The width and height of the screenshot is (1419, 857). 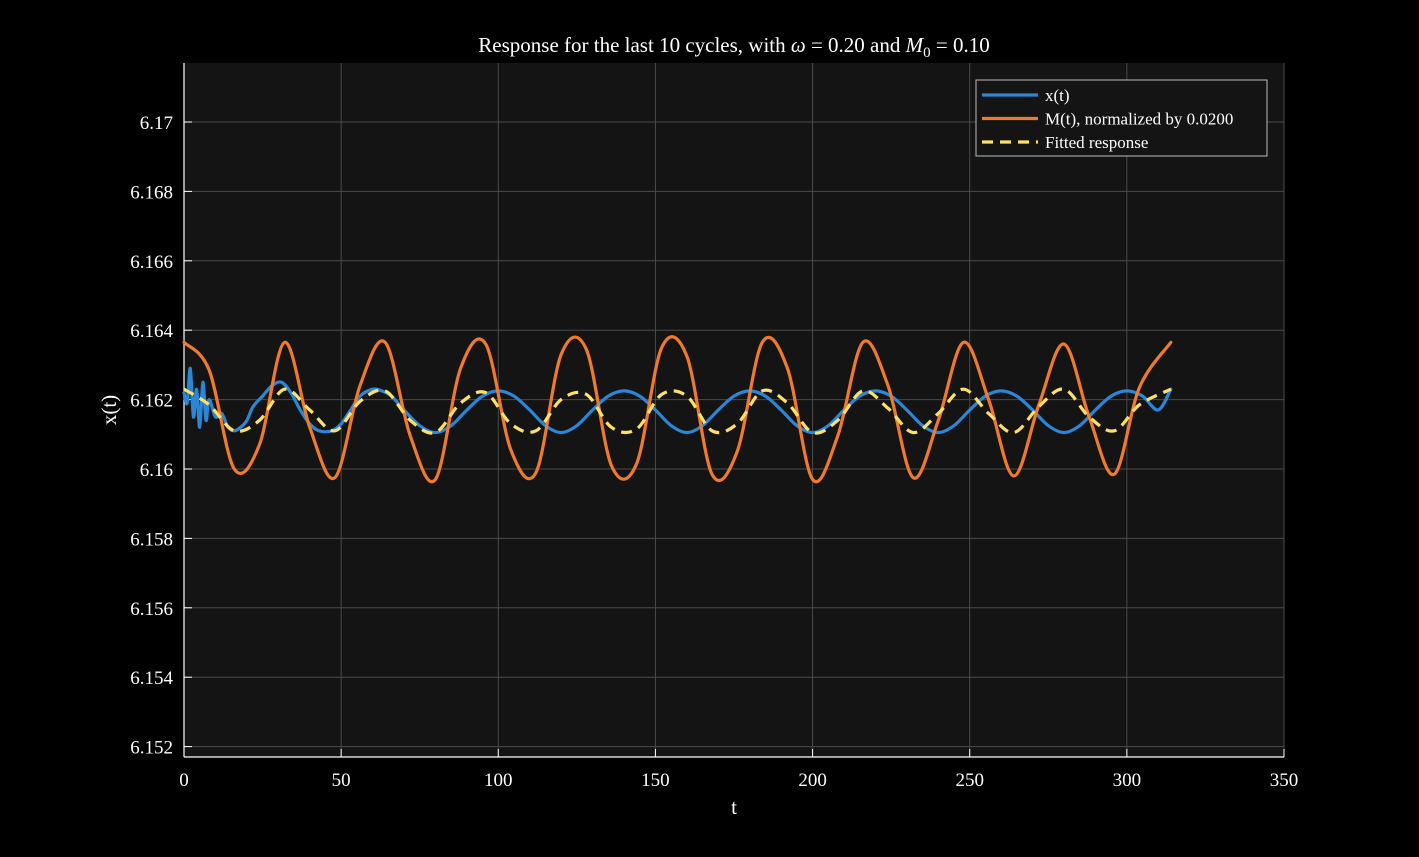 I want to click on xt-series-line, so click(x=677, y=400).